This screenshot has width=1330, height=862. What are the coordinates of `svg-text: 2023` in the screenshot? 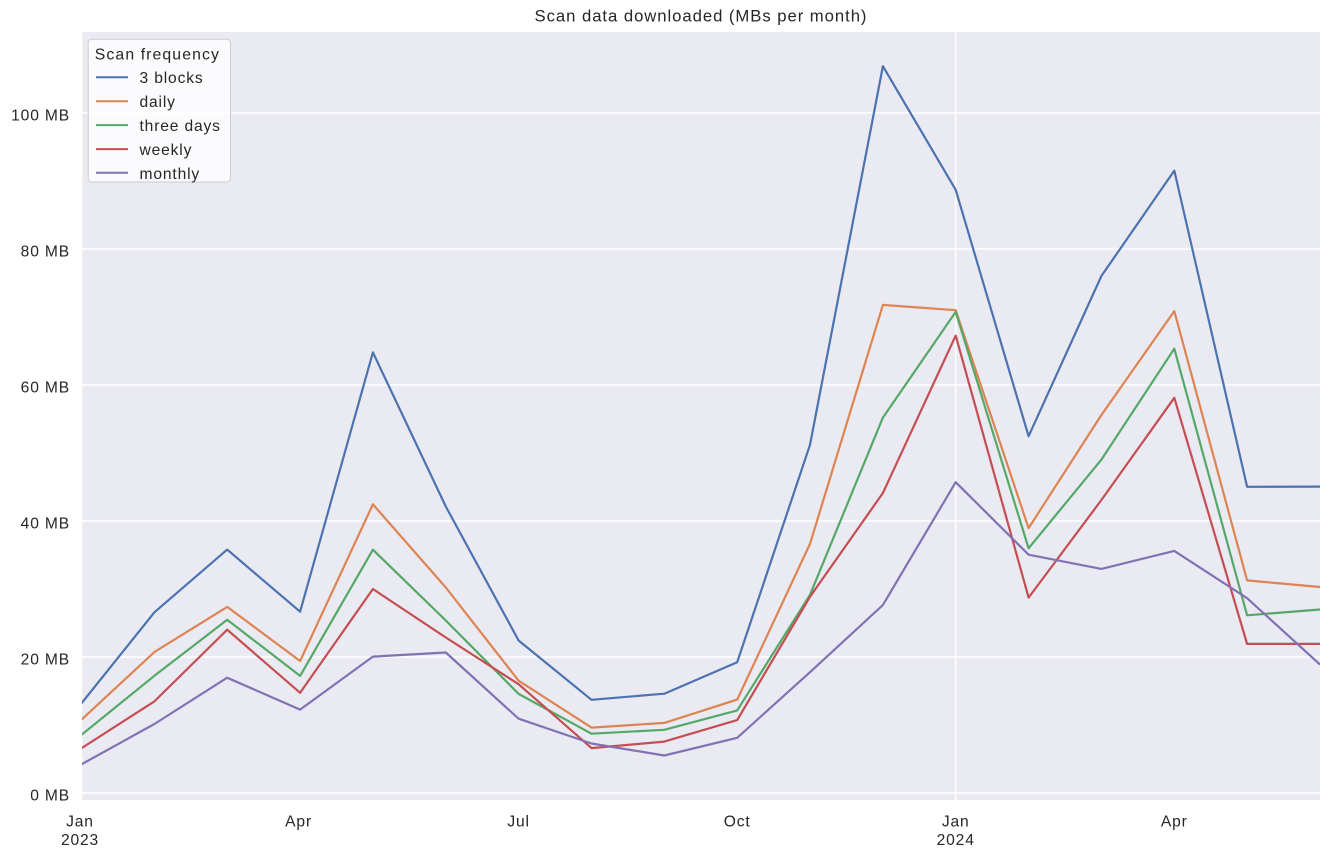 It's located at (80, 840).